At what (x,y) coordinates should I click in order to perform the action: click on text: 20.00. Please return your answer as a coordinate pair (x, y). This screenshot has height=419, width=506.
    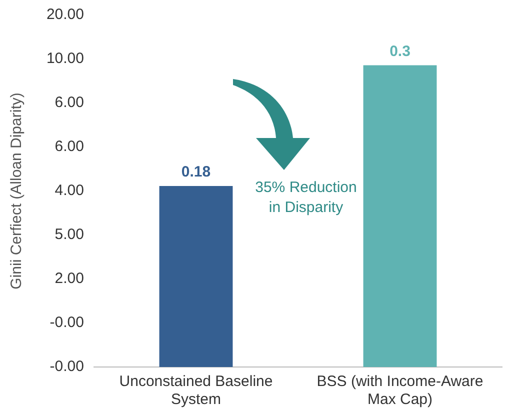
    Looking at the image, I should click on (64, 15).